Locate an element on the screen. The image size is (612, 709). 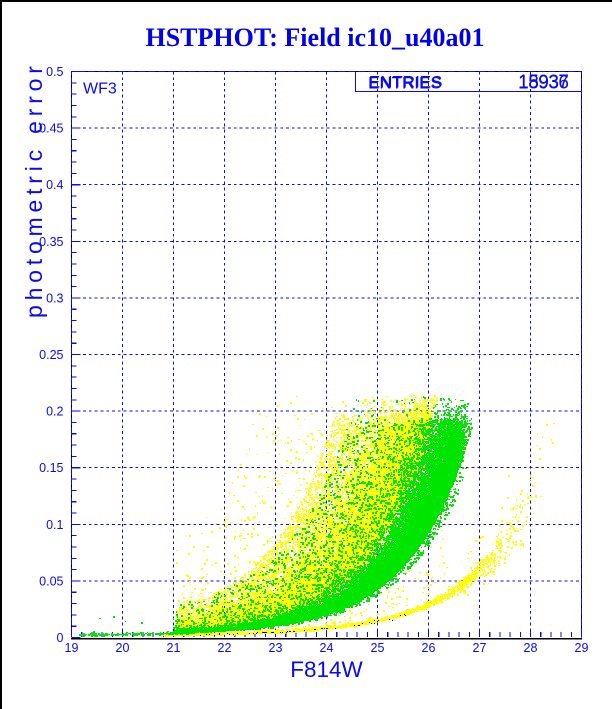
svg-text: WF3 is located at coordinates (100, 89).